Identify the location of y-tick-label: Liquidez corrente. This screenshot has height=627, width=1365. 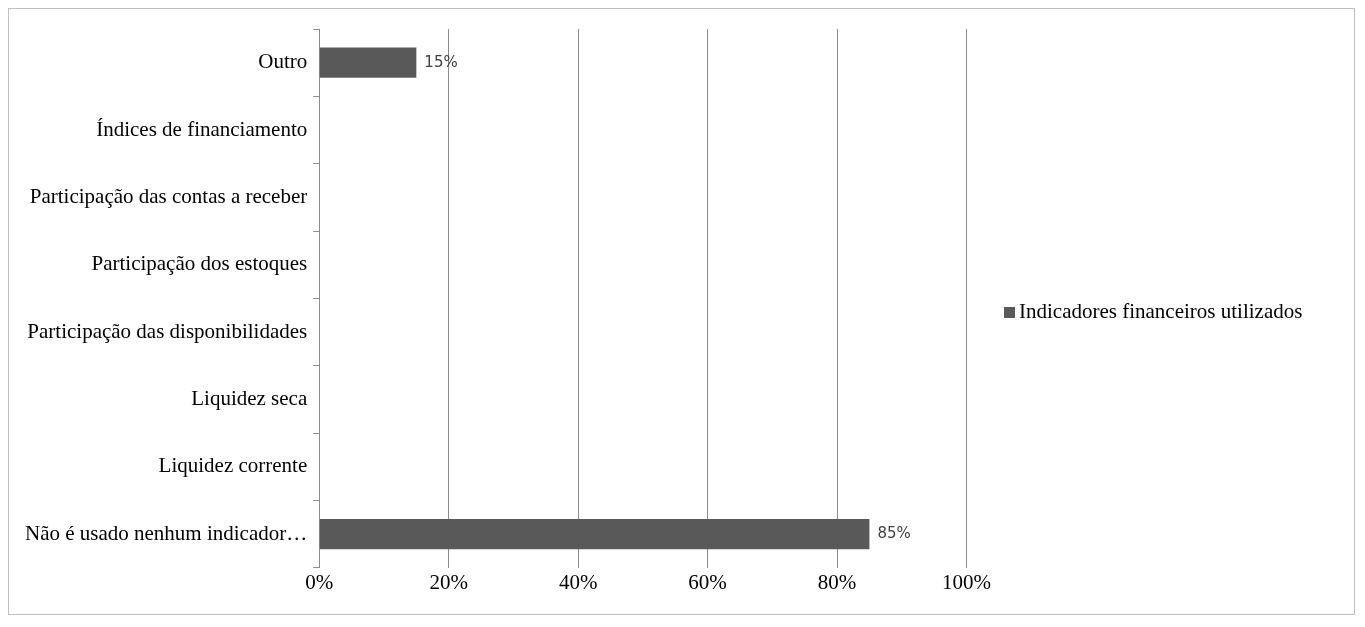
(233, 465).